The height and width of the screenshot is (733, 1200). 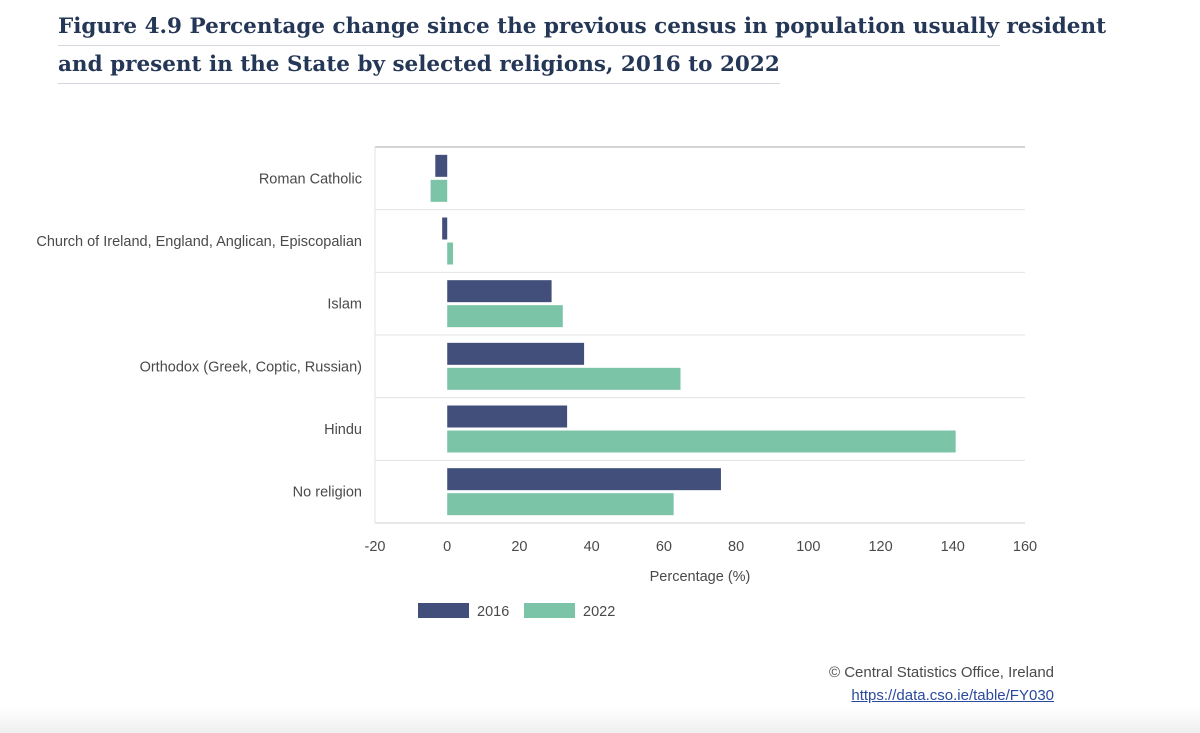 What do you see at coordinates (736, 547) in the screenshot?
I see `x-tick-label: 80` at bounding box center [736, 547].